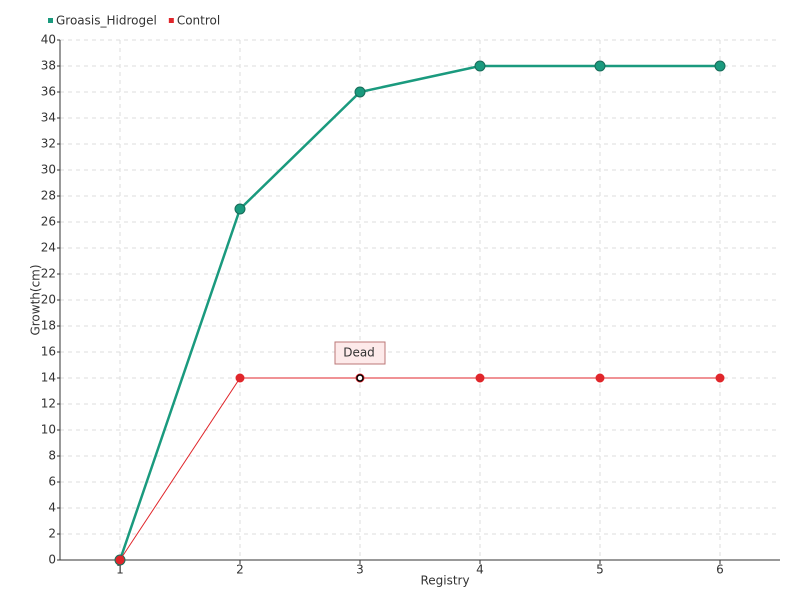 The image size is (800, 600). Describe the element at coordinates (48, 352) in the screenshot. I see `y-tick-label: 16` at that location.